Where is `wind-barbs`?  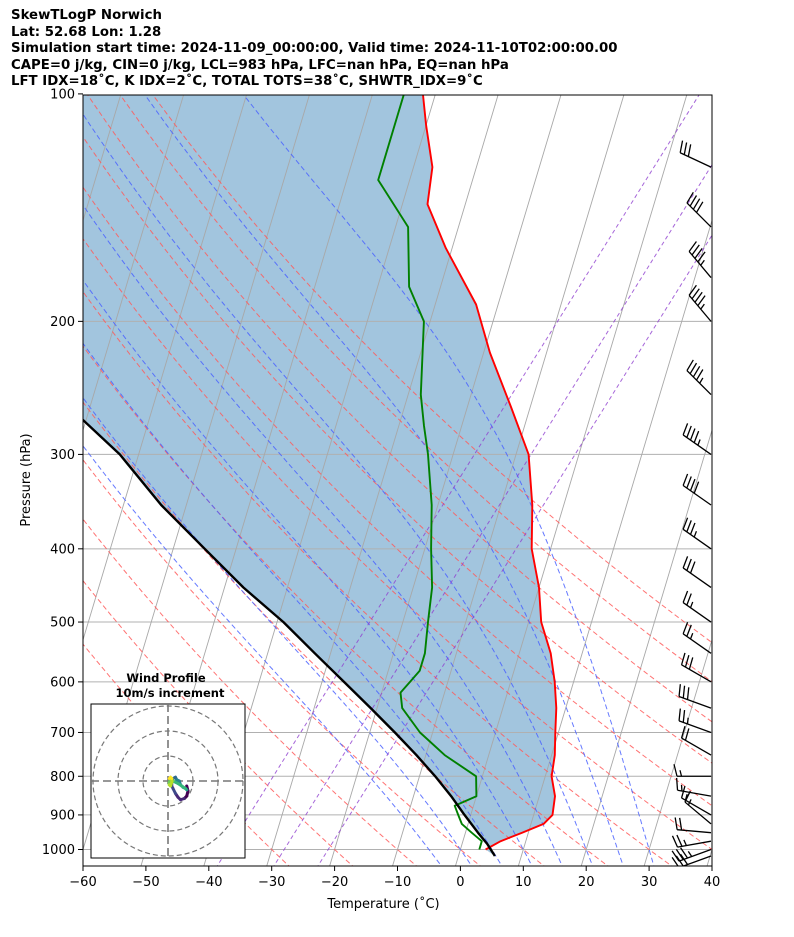
wind-barbs is located at coordinates (691, 469).